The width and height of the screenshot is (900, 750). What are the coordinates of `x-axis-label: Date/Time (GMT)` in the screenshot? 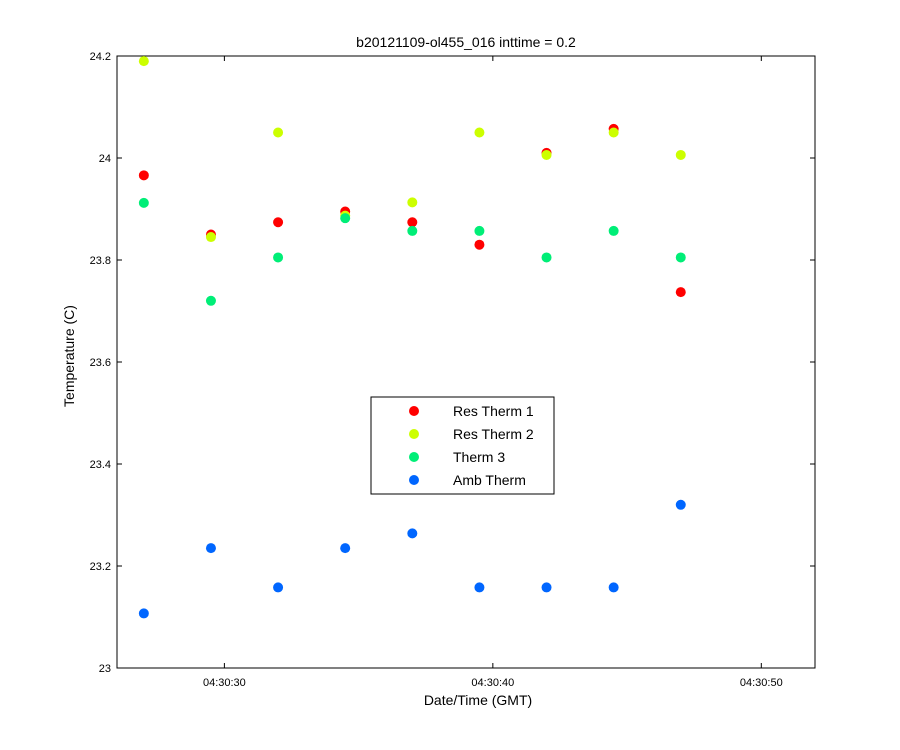 It's located at (478, 700).